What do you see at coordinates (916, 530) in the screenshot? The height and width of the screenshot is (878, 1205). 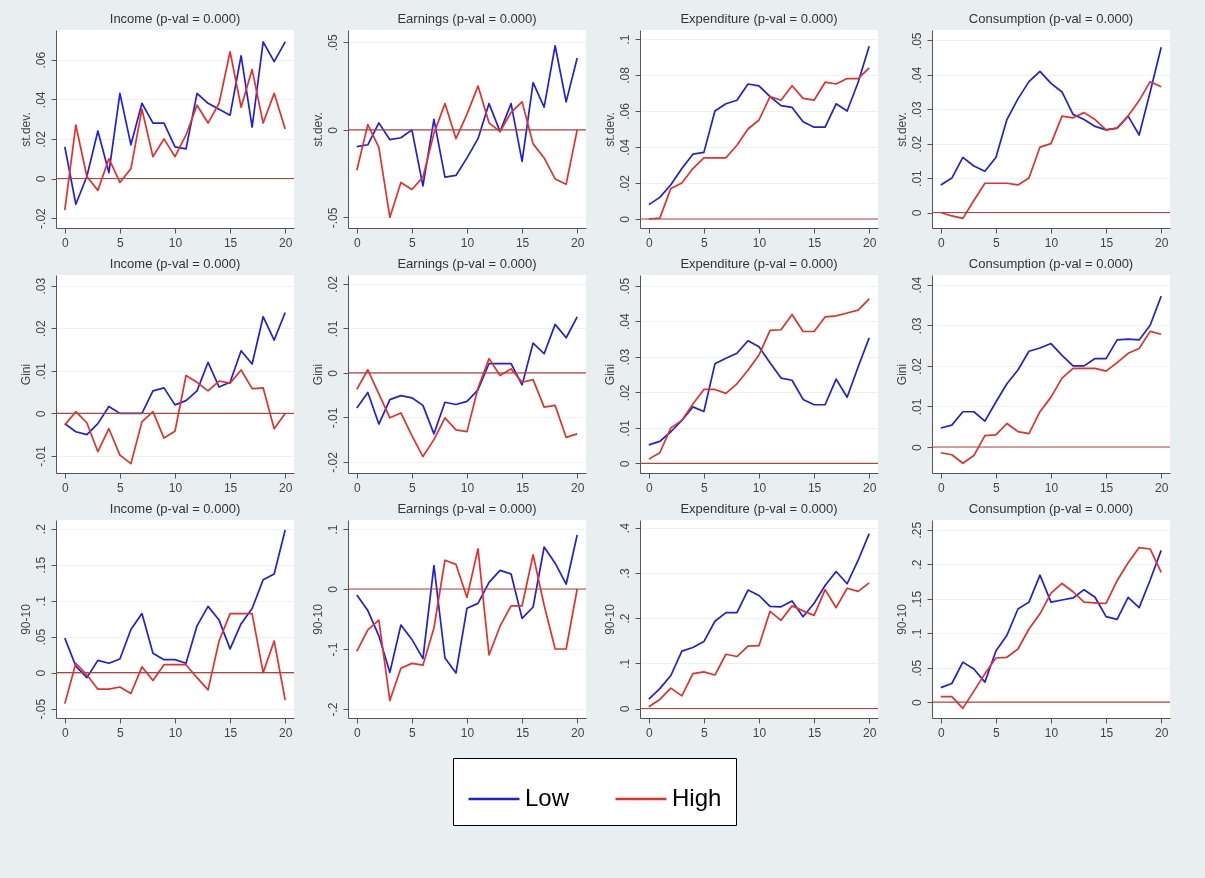 I see `y-tick-label: .25` at bounding box center [916, 530].